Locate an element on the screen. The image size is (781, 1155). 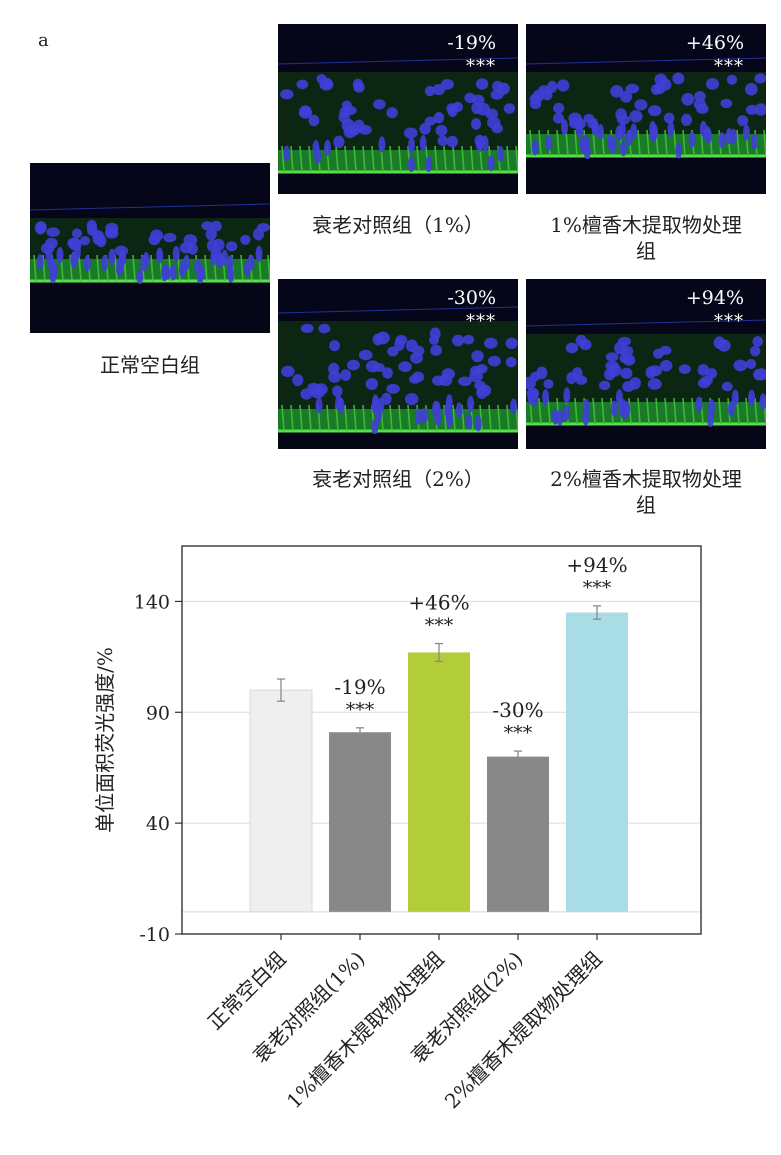
y-tick-label: 40 is located at coordinates (158, 824).